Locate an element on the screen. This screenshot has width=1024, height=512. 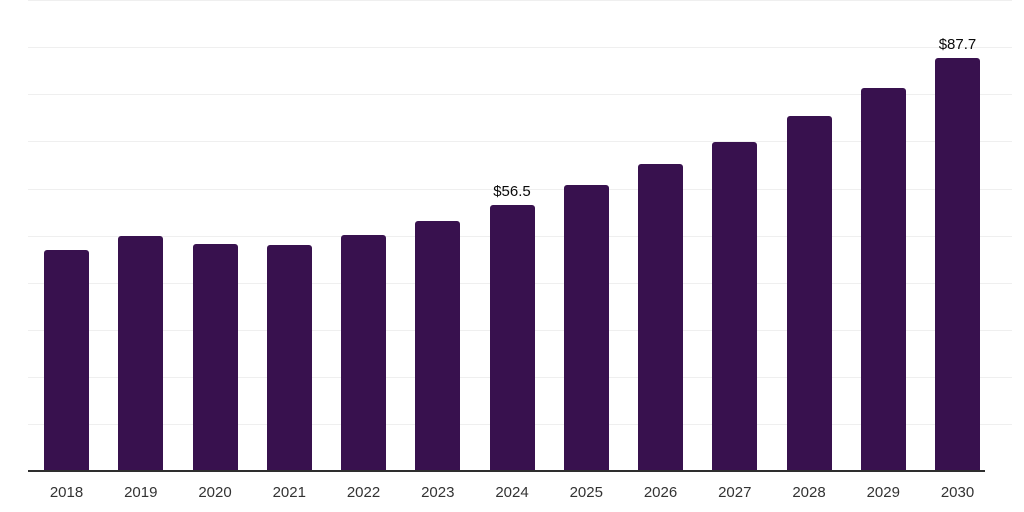
x-tick-2023: 2023 is located at coordinates (438, 492).